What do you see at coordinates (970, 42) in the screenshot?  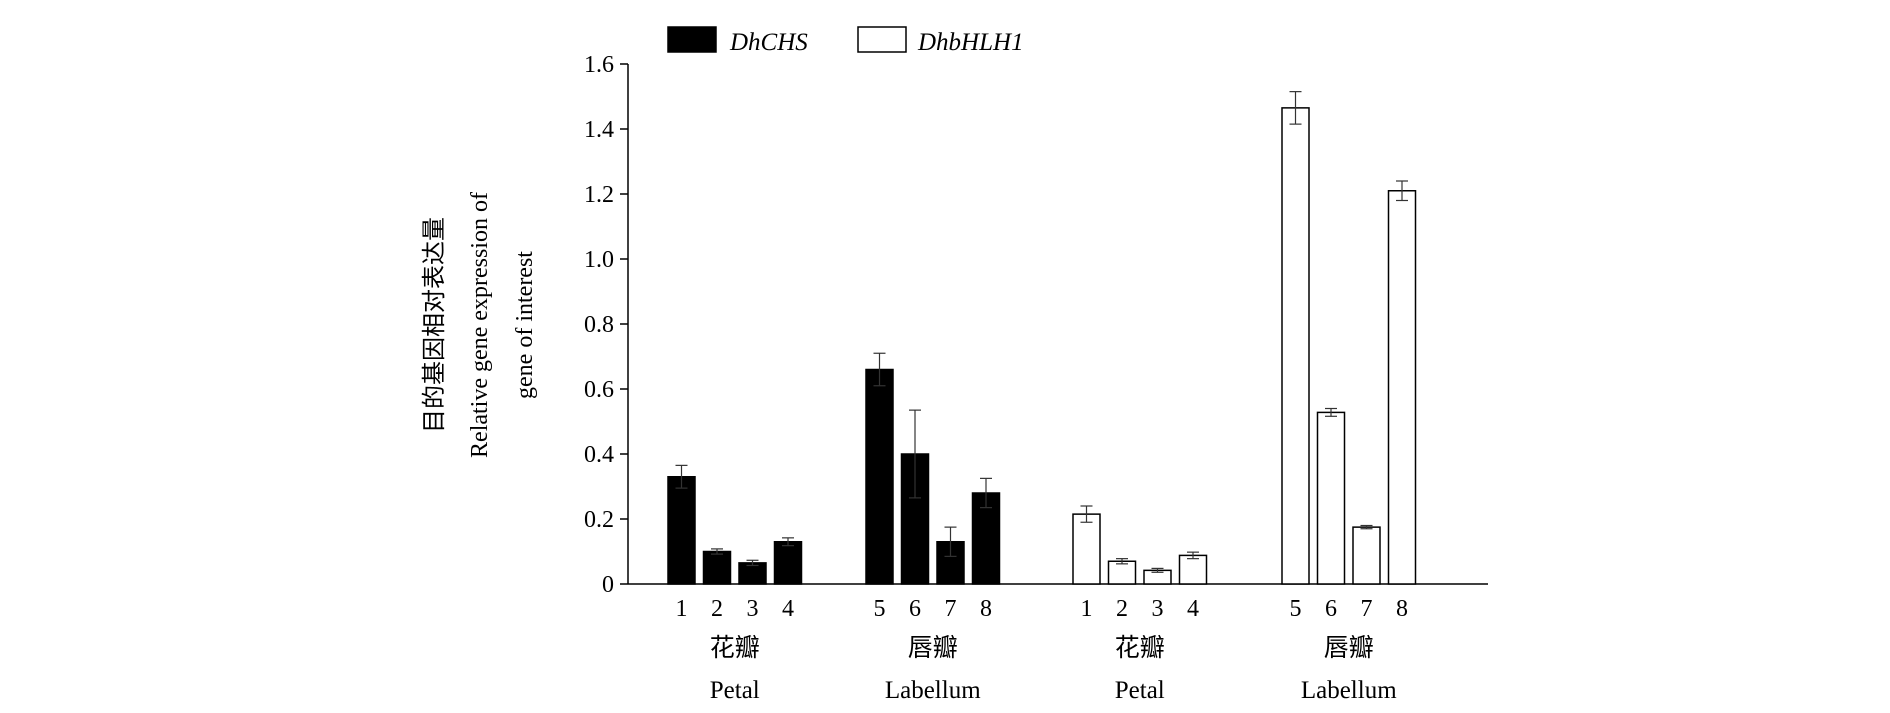 I see `legend-label: DhbHLH1` at bounding box center [970, 42].